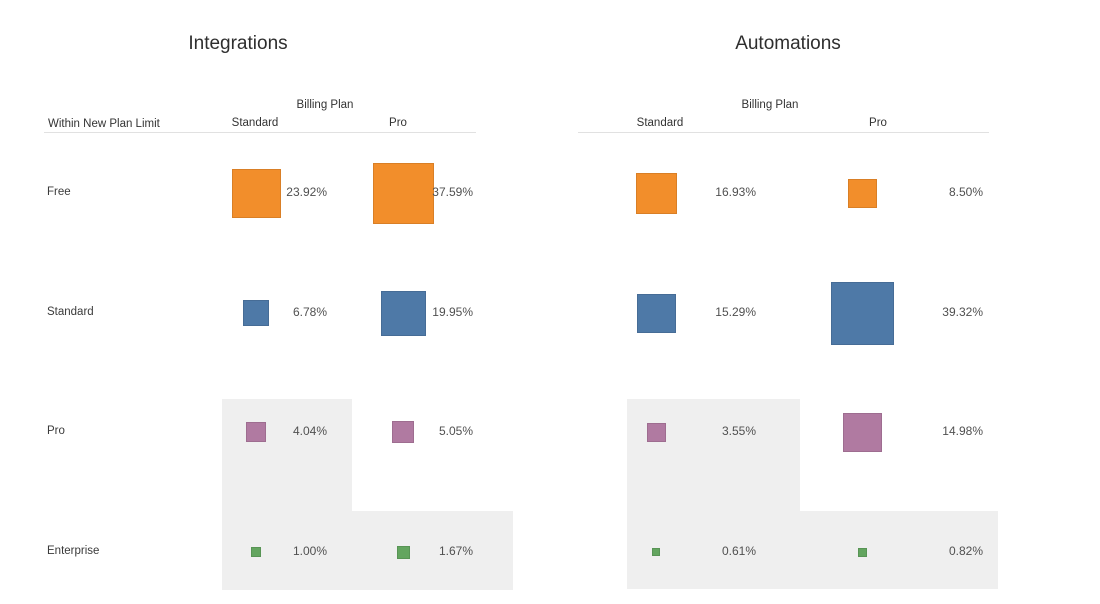 The width and height of the screenshot is (1100, 604). I want to click on value-label: 15.29%, so click(735, 312).